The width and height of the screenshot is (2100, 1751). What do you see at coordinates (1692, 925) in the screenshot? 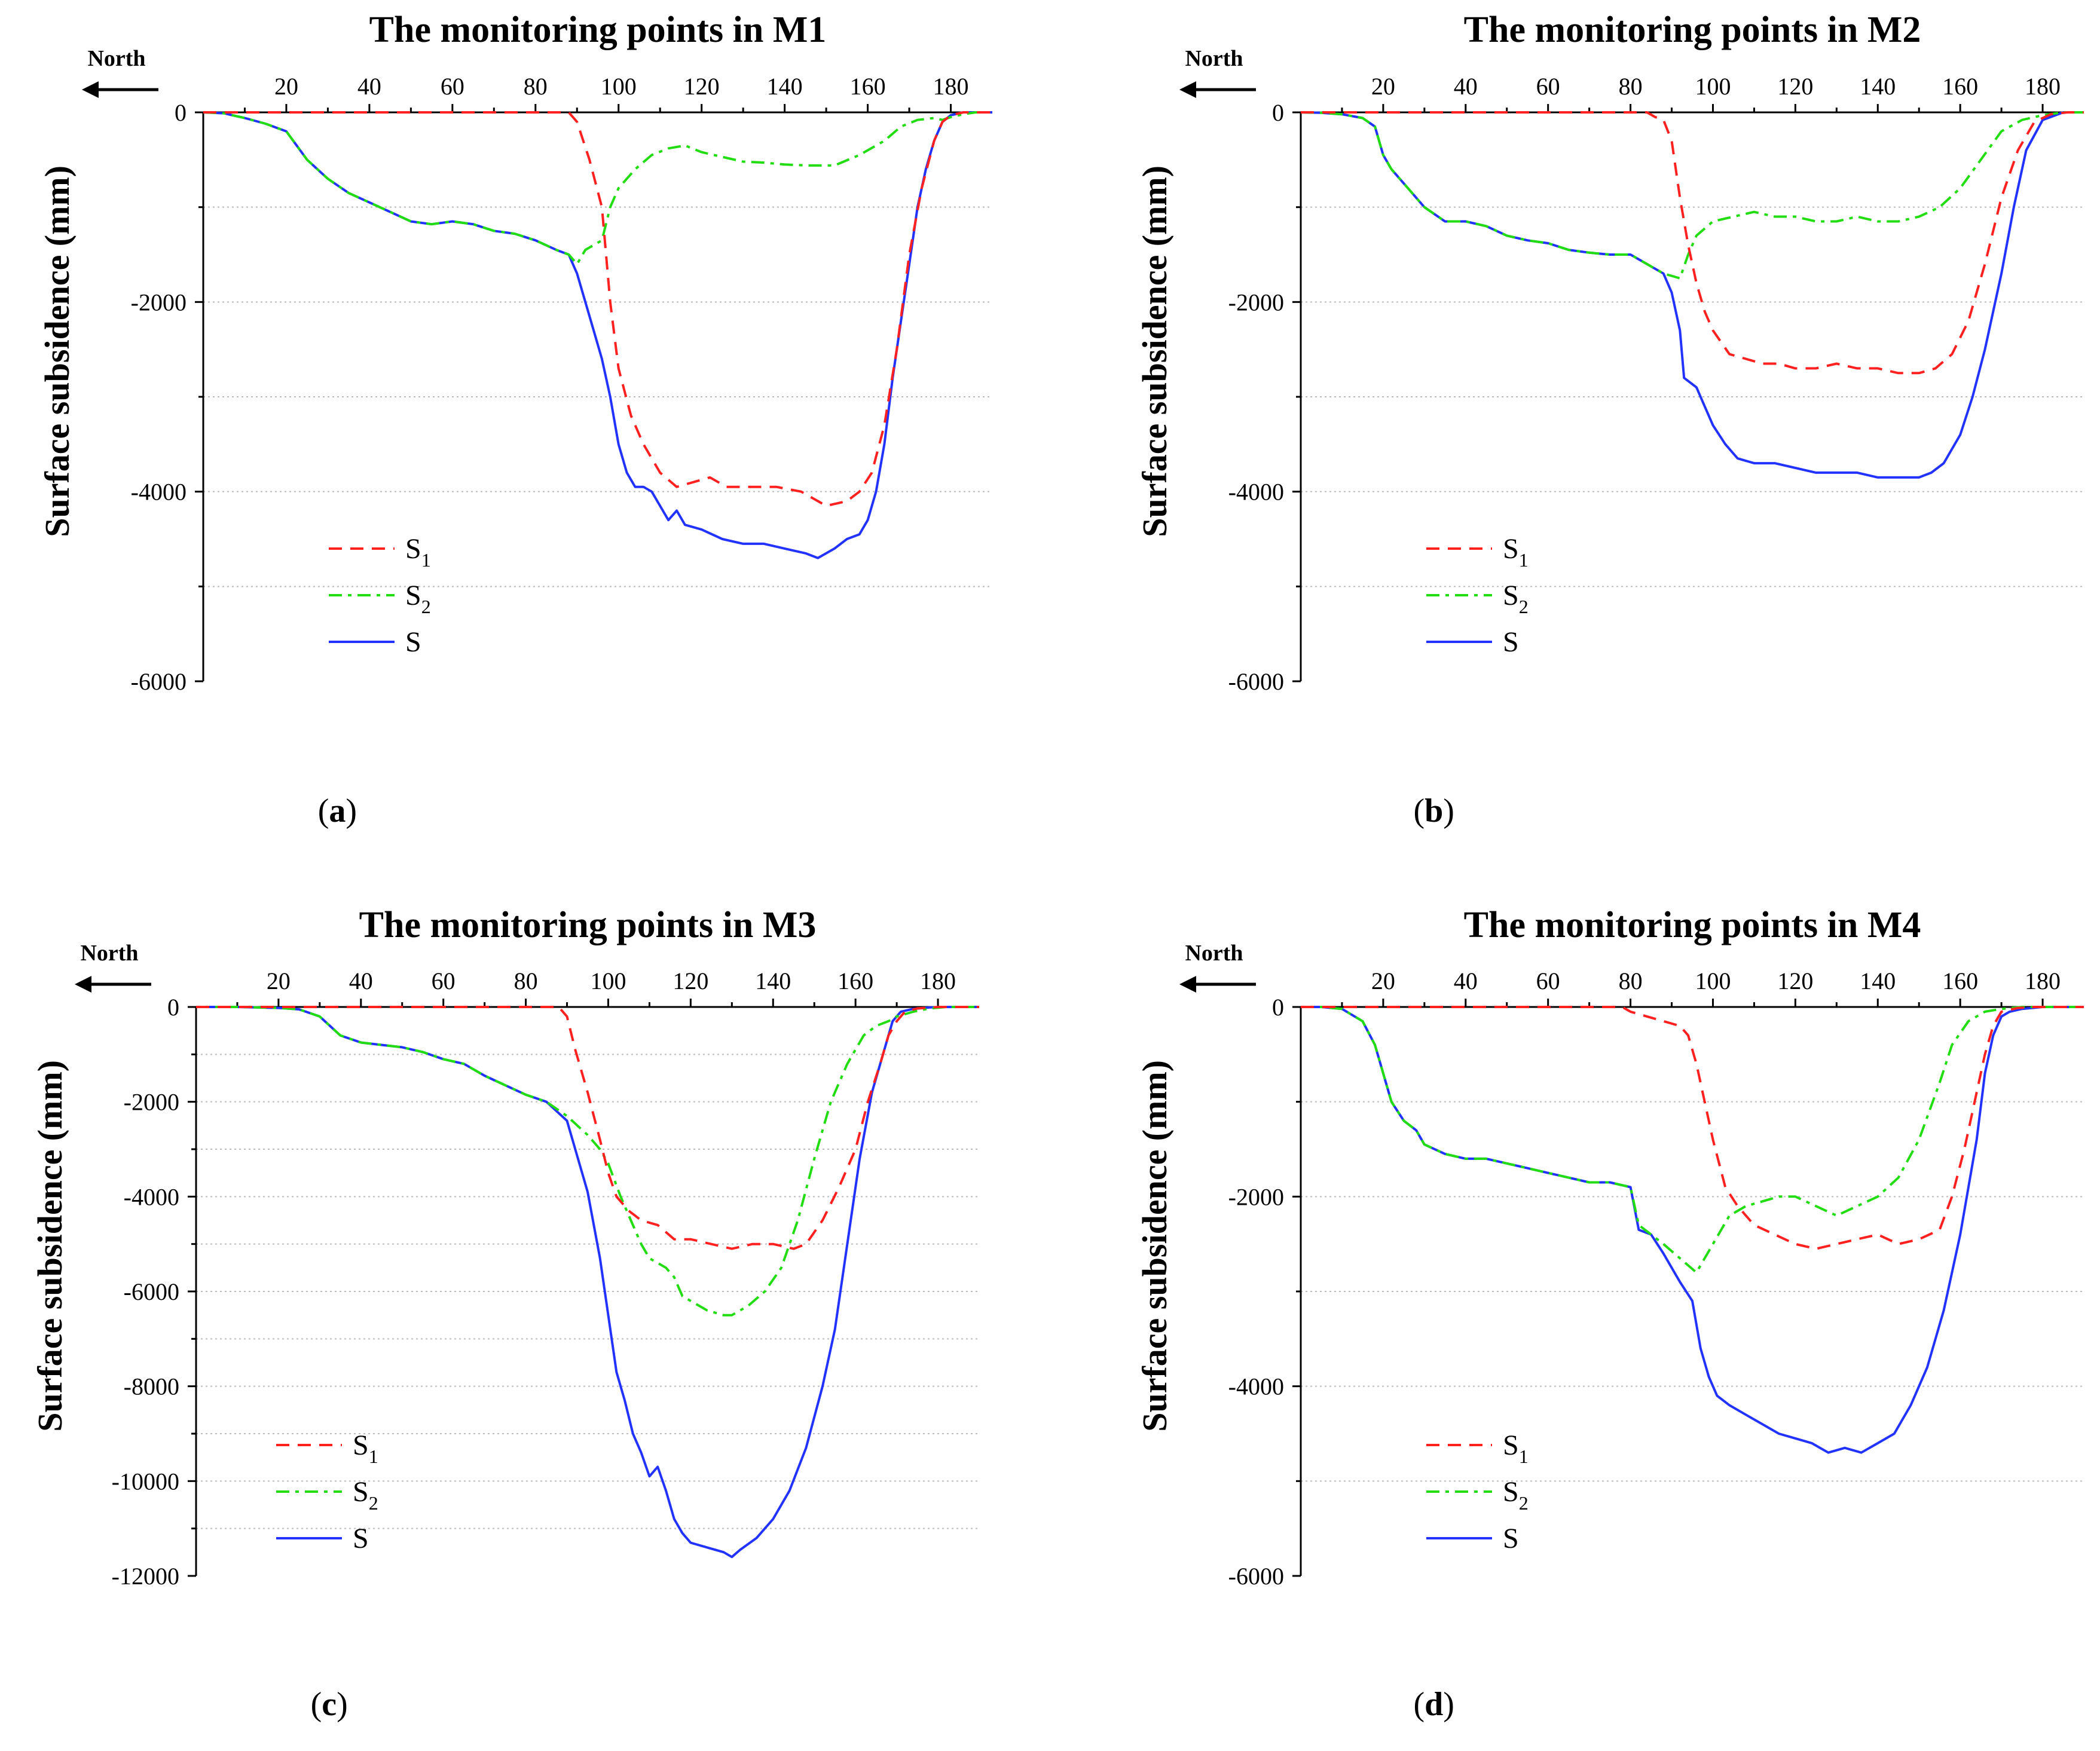
I see `chart-title: The monitoring points in M4` at bounding box center [1692, 925].